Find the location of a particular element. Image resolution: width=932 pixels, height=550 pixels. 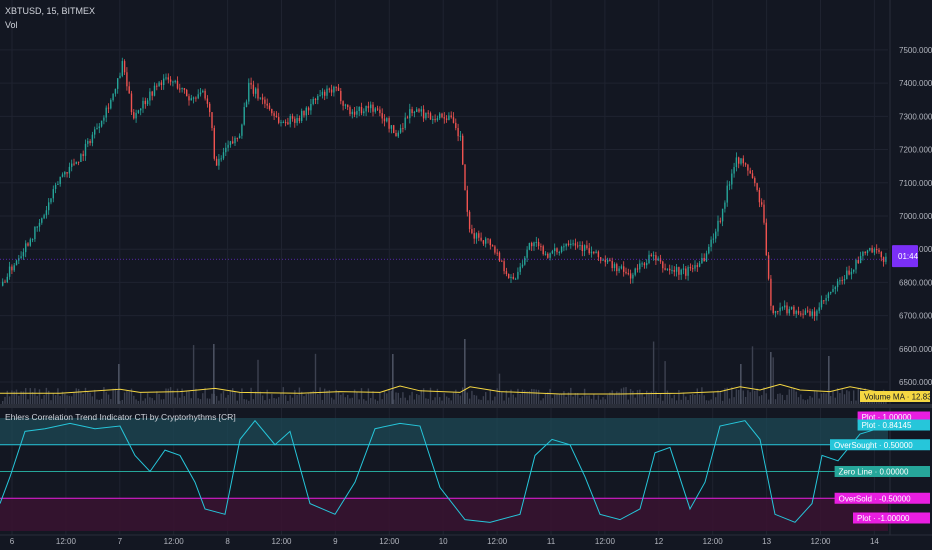

indicator-tag is located at coordinates (882, 471).